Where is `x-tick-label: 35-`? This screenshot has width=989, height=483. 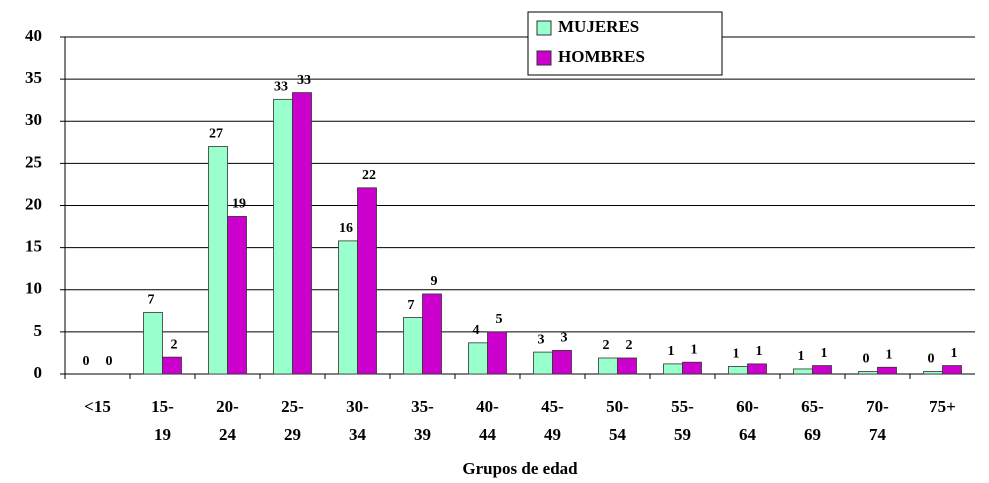
x-tick-label: 35- is located at coordinates (422, 406).